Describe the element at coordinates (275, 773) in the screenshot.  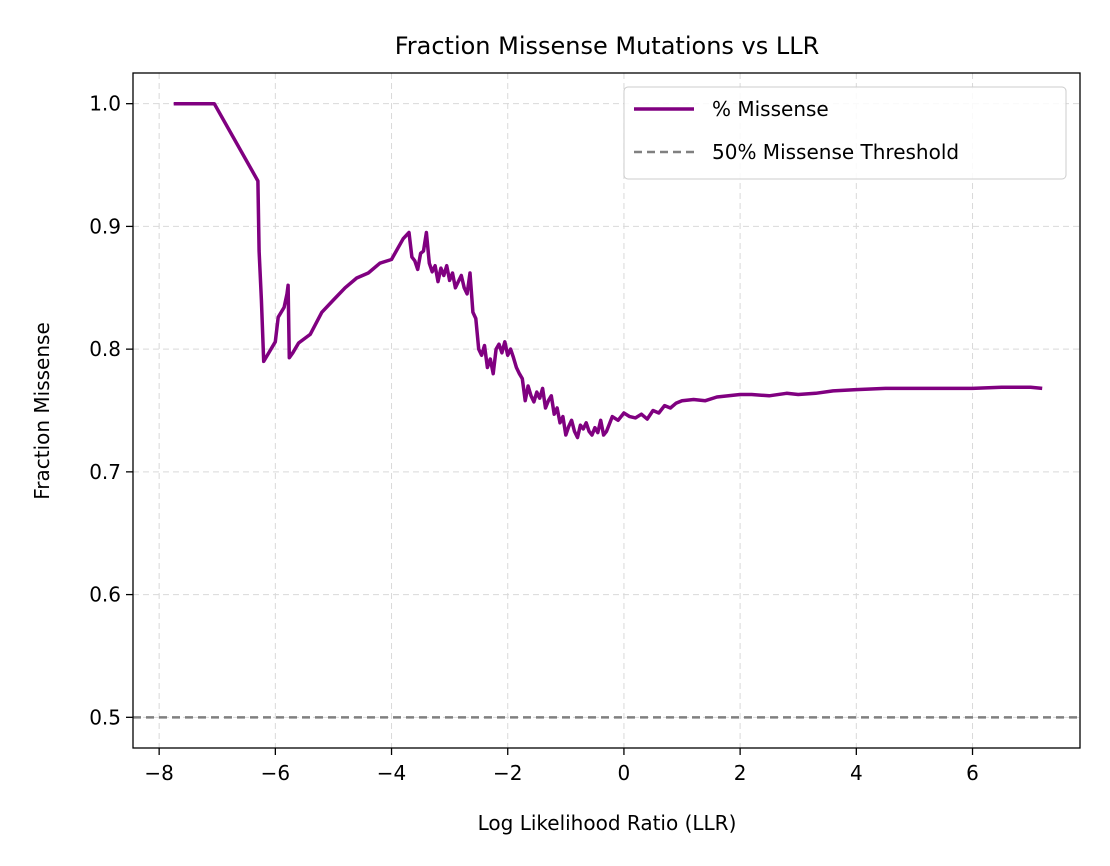
I see `x-tick-label: −6` at that location.